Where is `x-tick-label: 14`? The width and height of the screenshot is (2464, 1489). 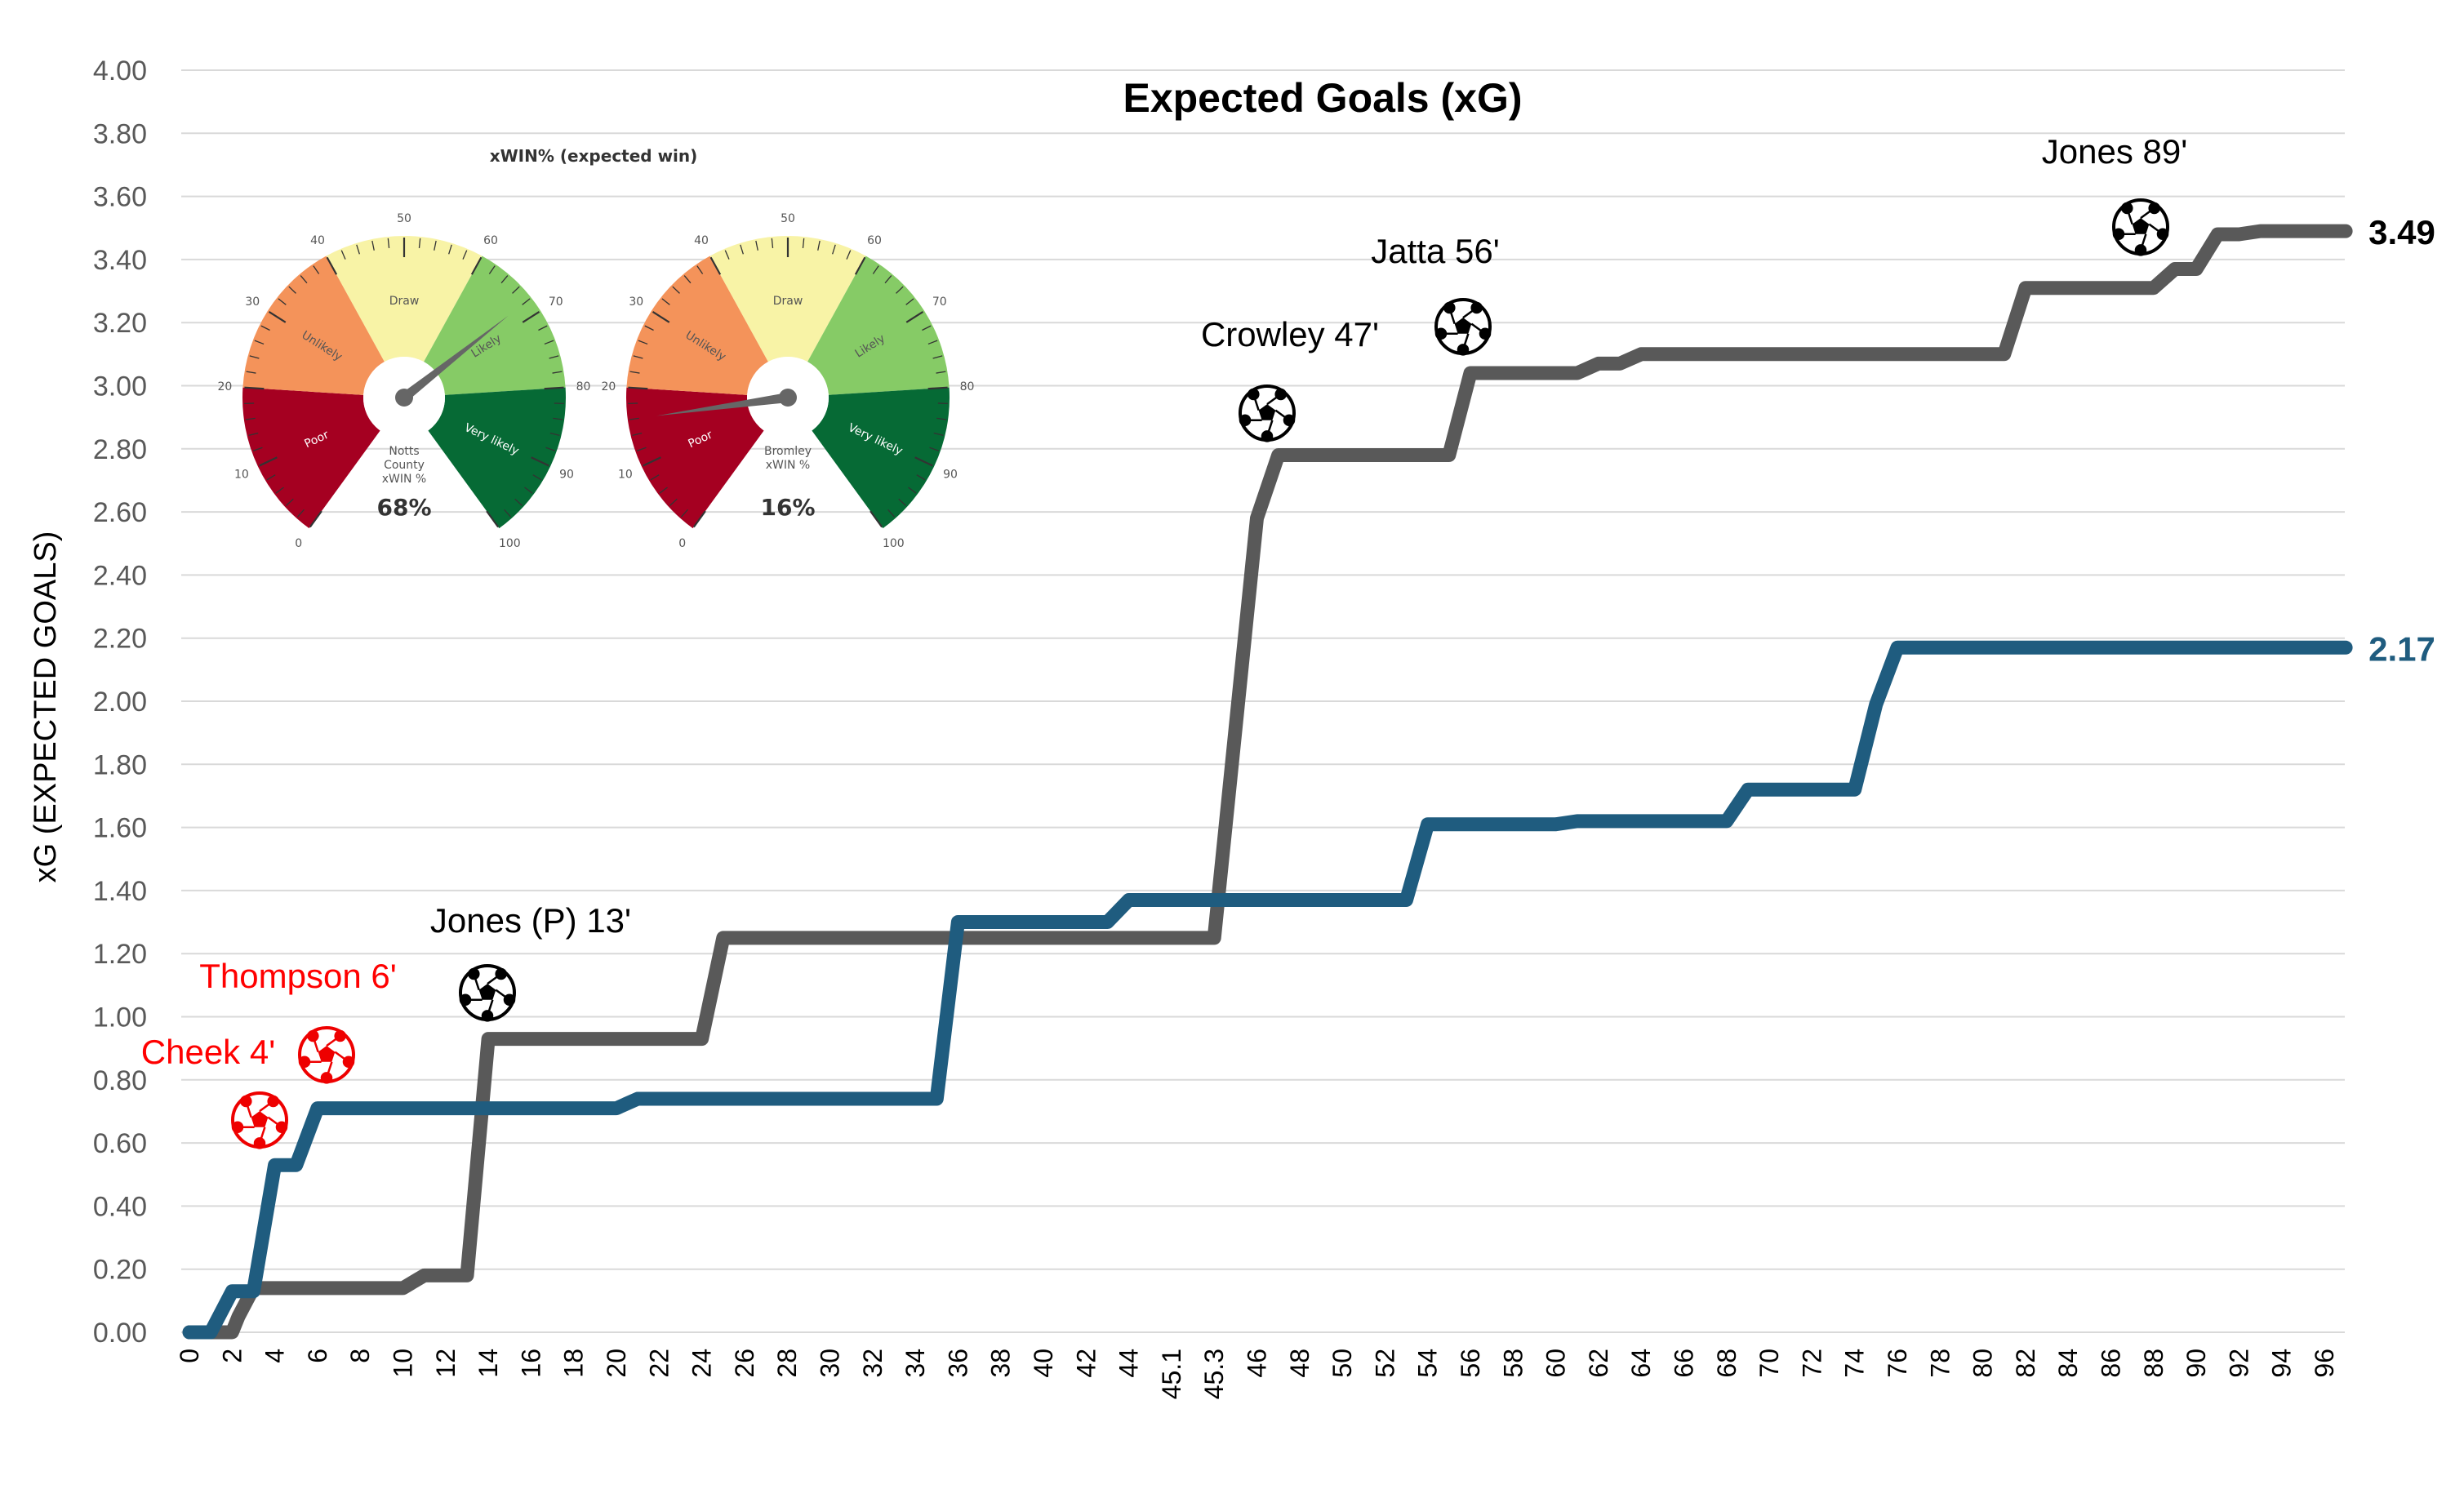 x-tick-label: 14 is located at coordinates (489, 1363).